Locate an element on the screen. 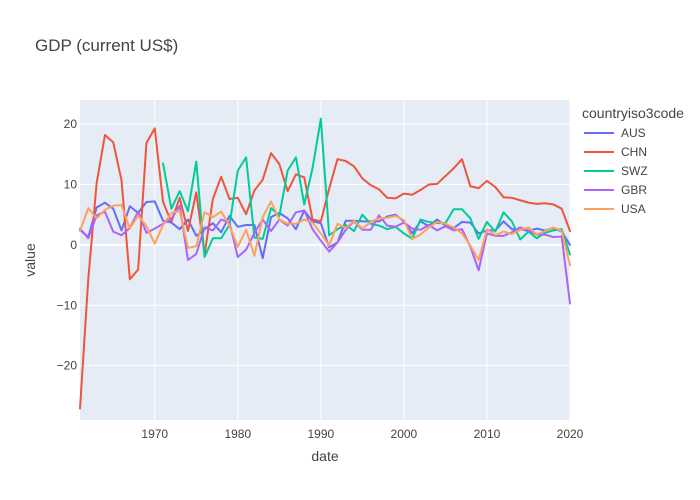 This screenshot has height=500, width=700. x-tick-label: 1980 is located at coordinates (237, 434).